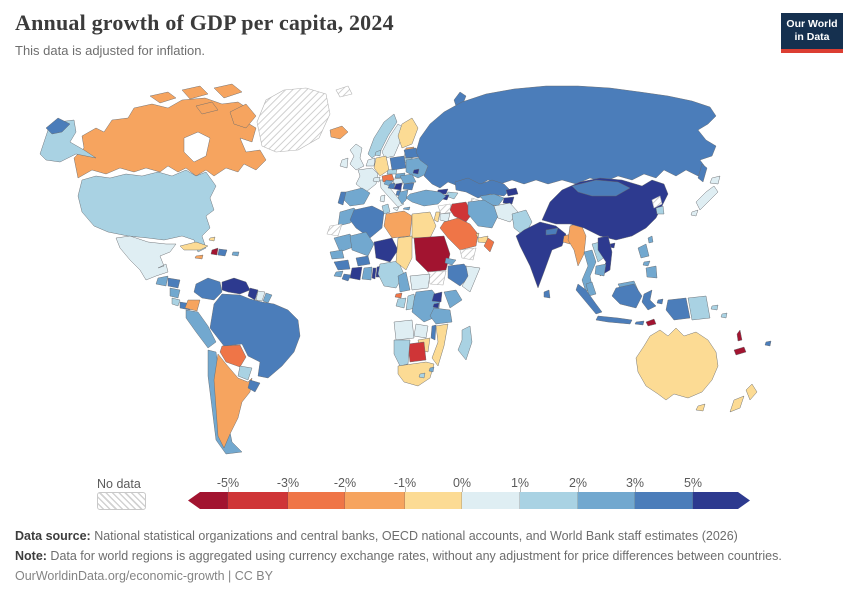  Describe the element at coordinates (678, 309) in the screenshot. I see `country-indonesia-papua` at that location.